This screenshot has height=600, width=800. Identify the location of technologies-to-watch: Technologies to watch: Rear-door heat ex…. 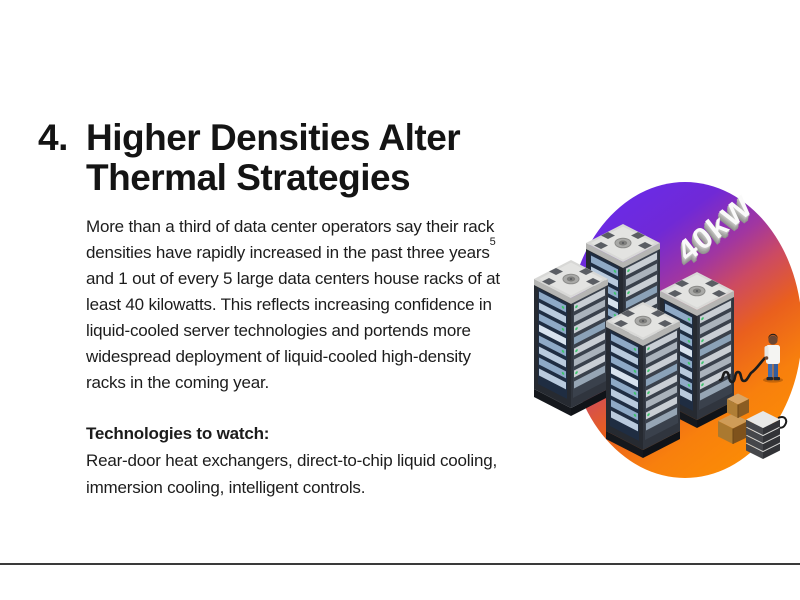
(298, 460).